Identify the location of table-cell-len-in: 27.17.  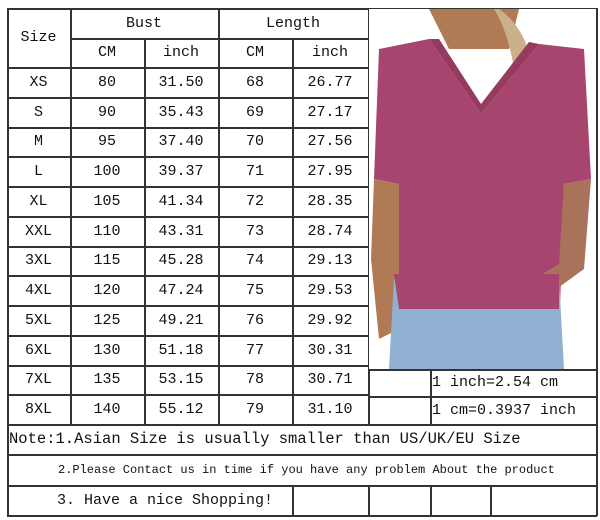
(330, 112).